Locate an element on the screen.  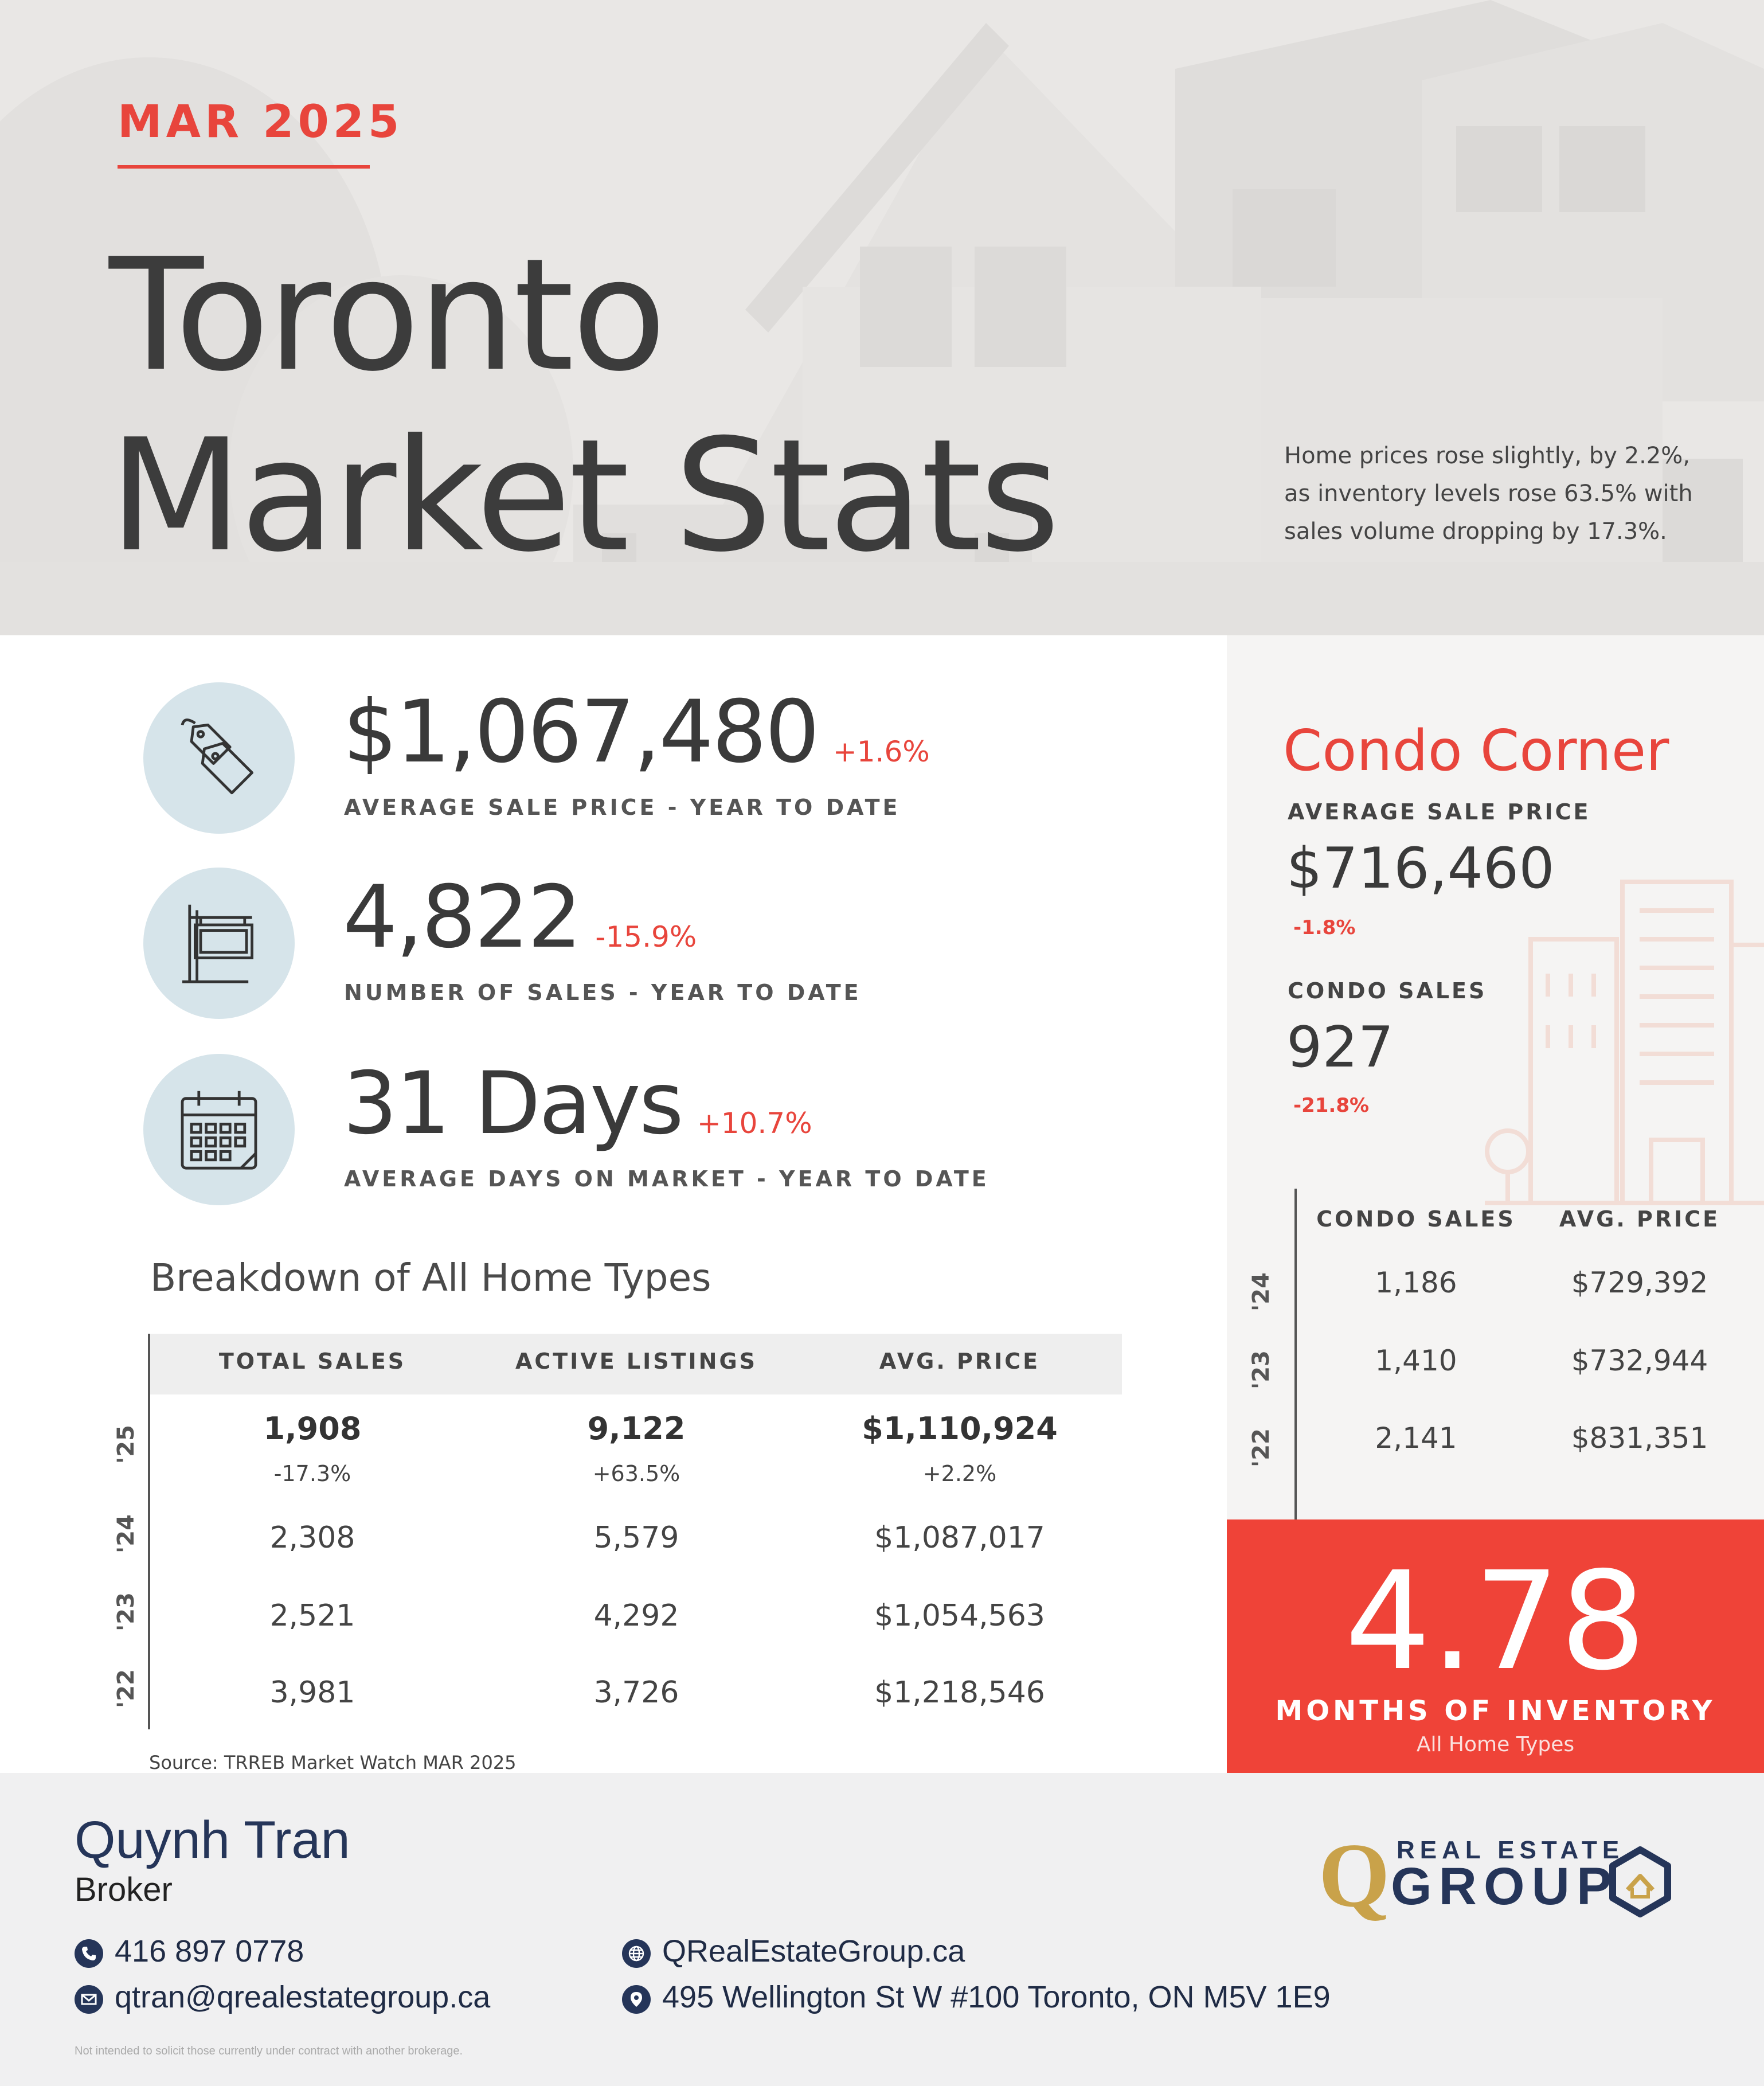
table-cell-condo-avg-price: $831,351 is located at coordinates (1640, 1438).